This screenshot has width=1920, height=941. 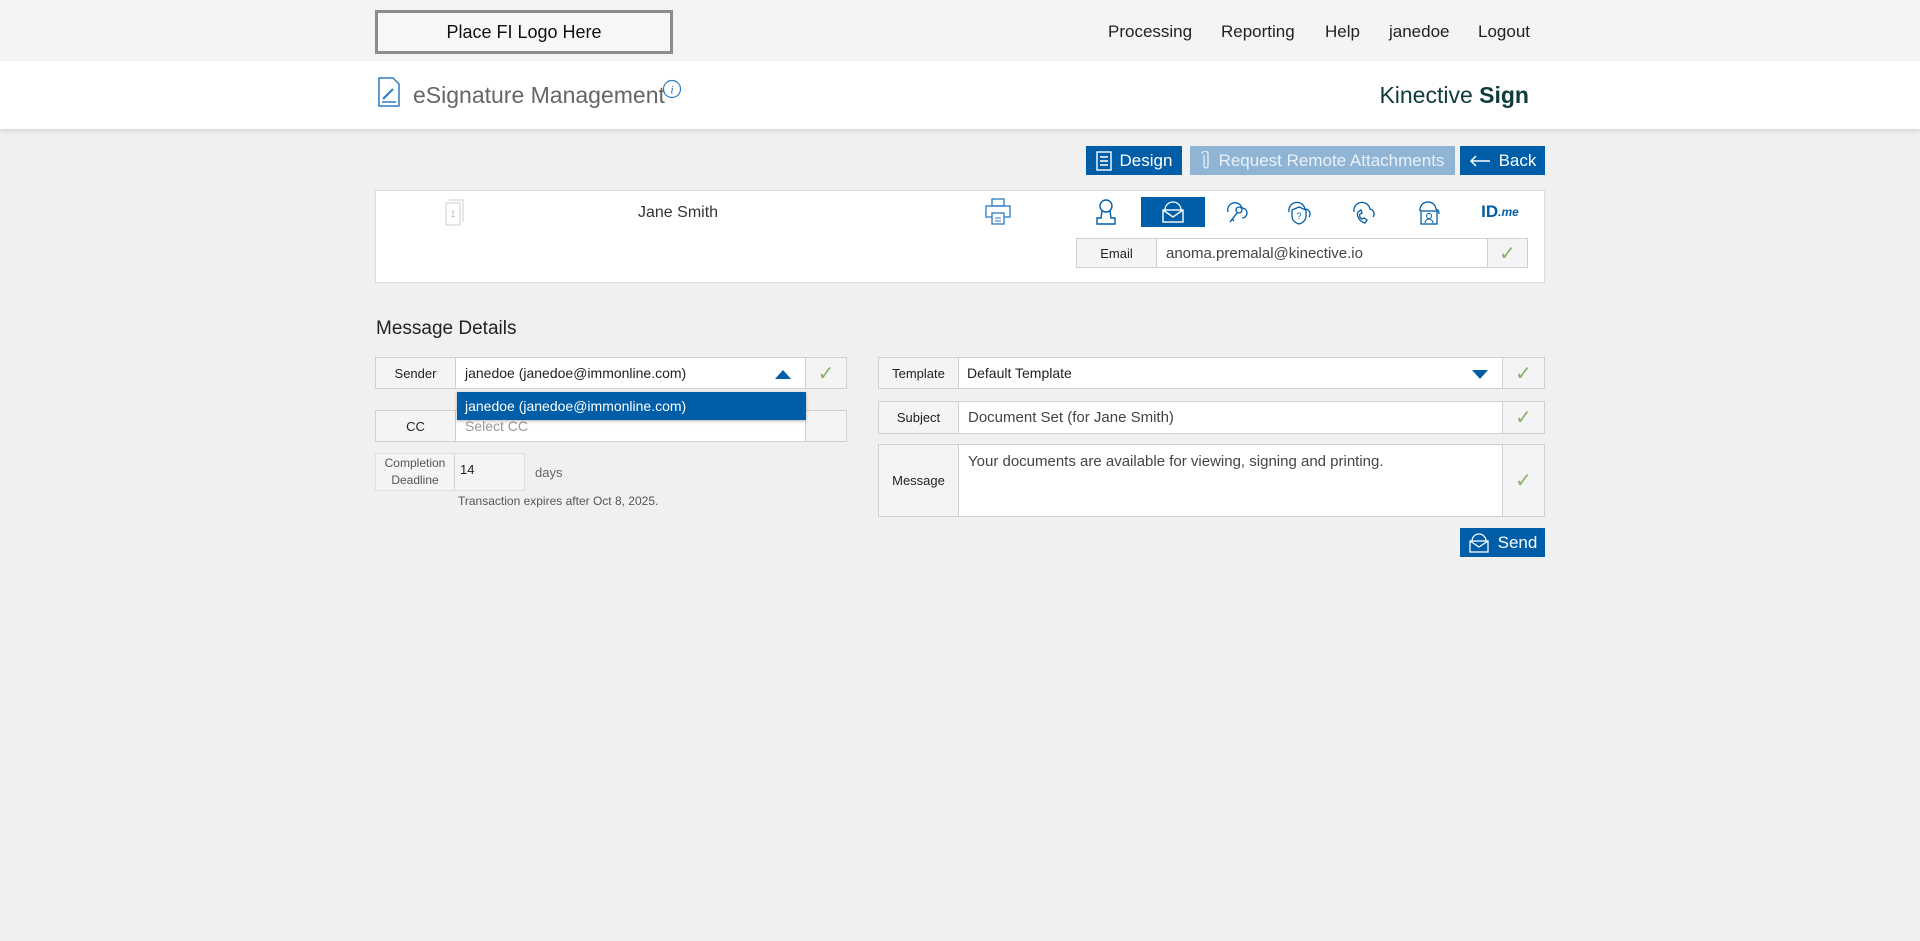 What do you see at coordinates (389, 92) in the screenshot?
I see `esignature-document-icon` at bounding box center [389, 92].